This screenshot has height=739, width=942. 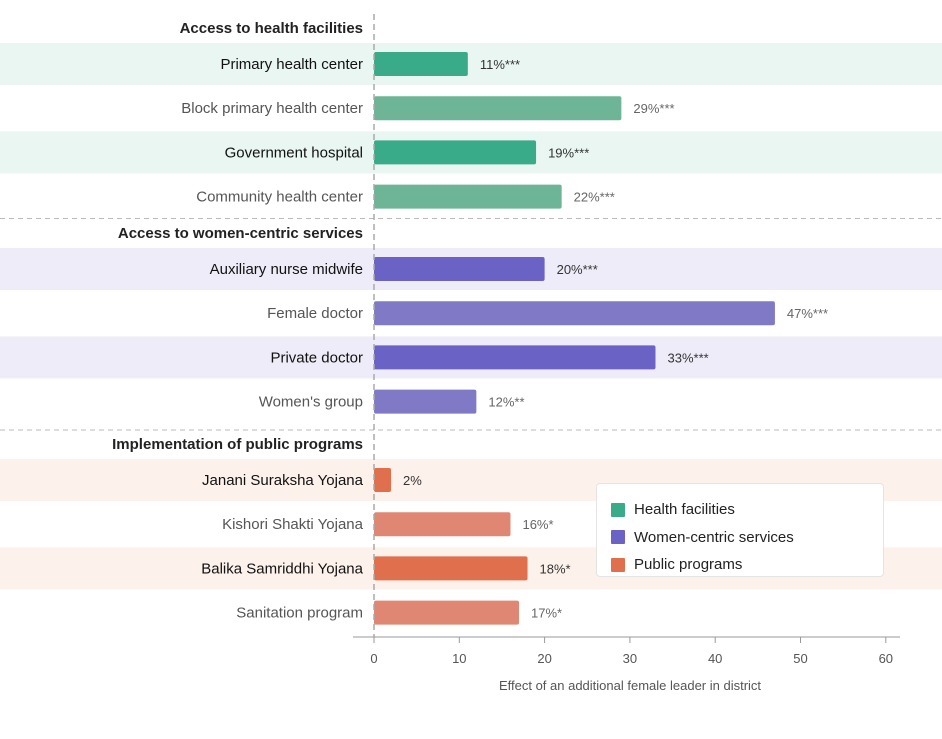 I want to click on value-label: 11%***, so click(x=500, y=64).